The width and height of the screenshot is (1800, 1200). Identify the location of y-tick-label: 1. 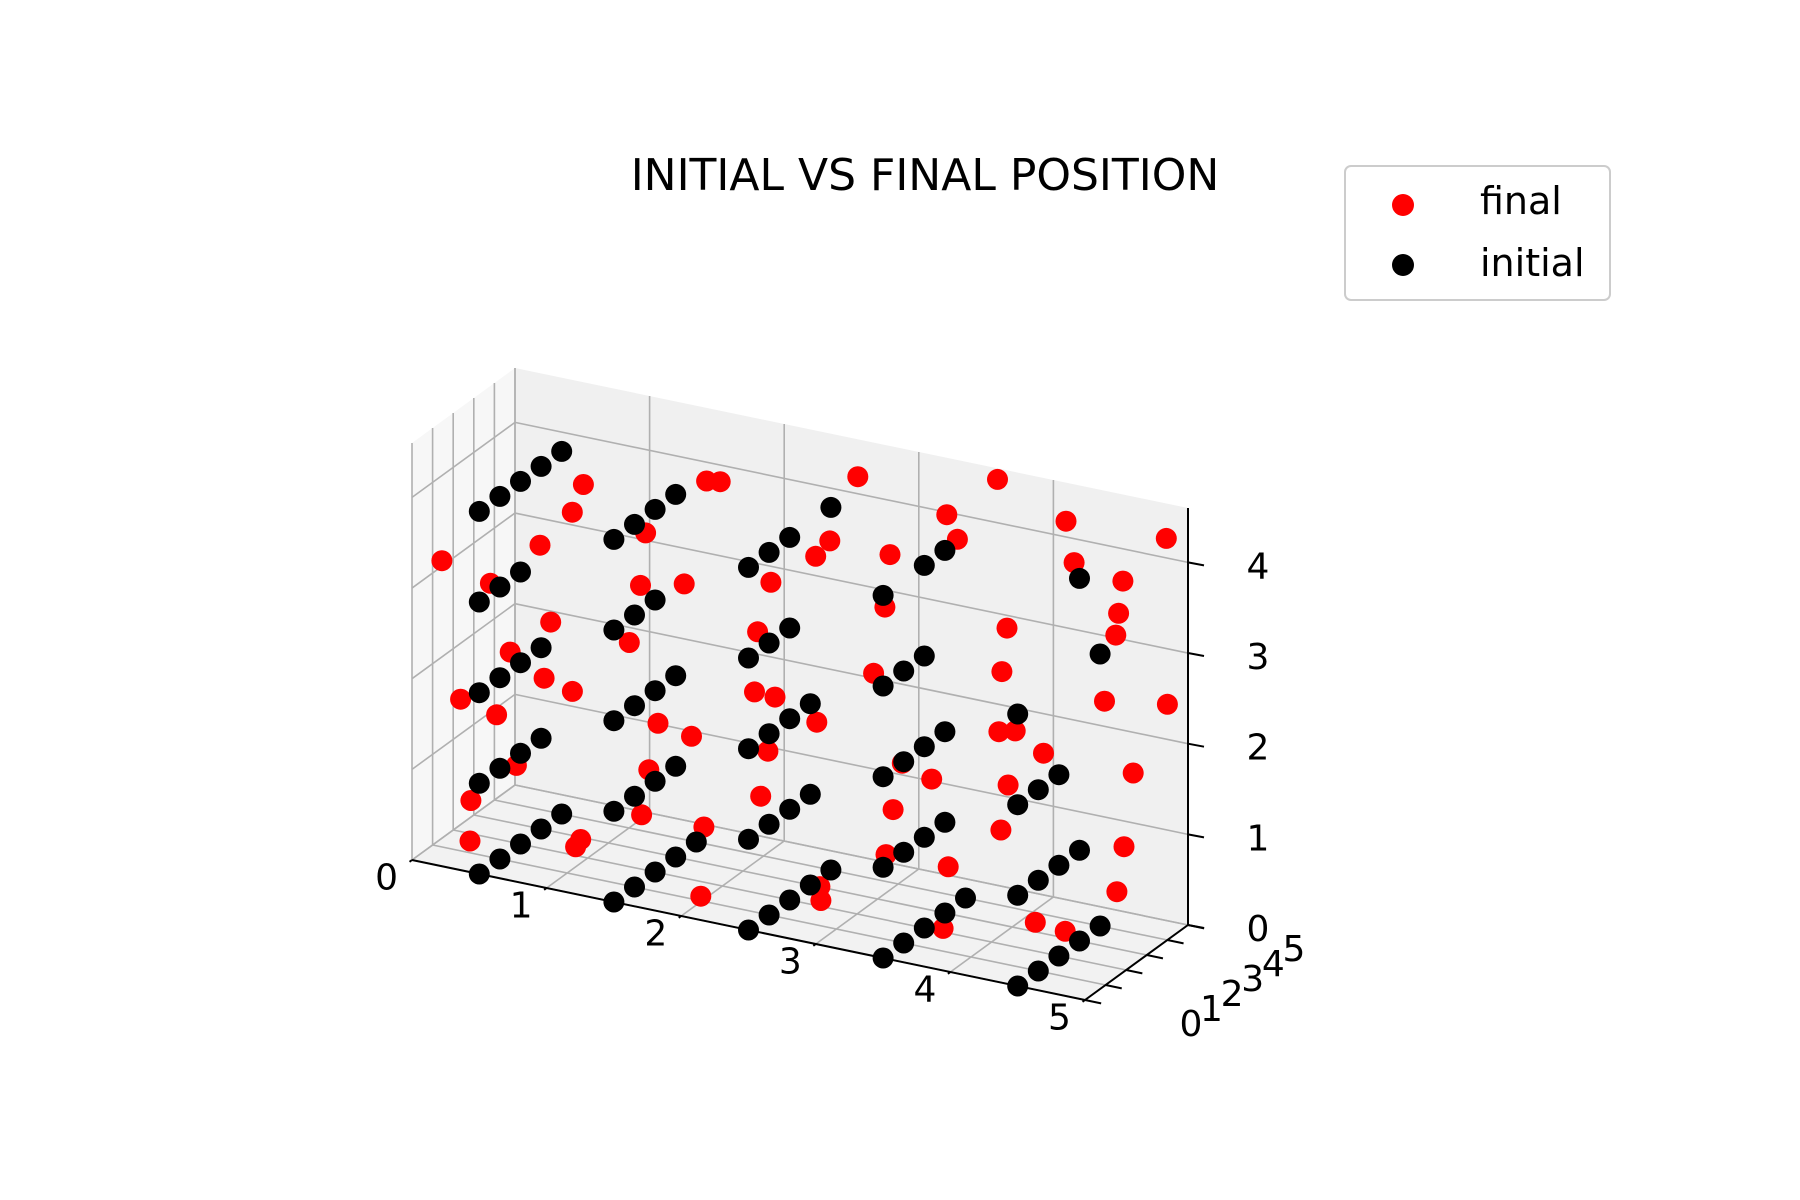
(1211, 1009).